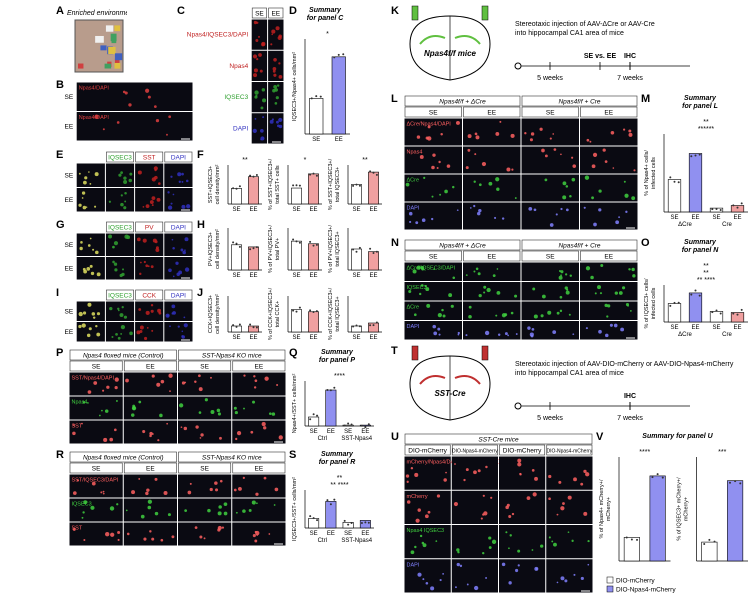  I want to click on y-axis-label: IQSEC3+/Npas4+ cells/mm², so click(295, 86).